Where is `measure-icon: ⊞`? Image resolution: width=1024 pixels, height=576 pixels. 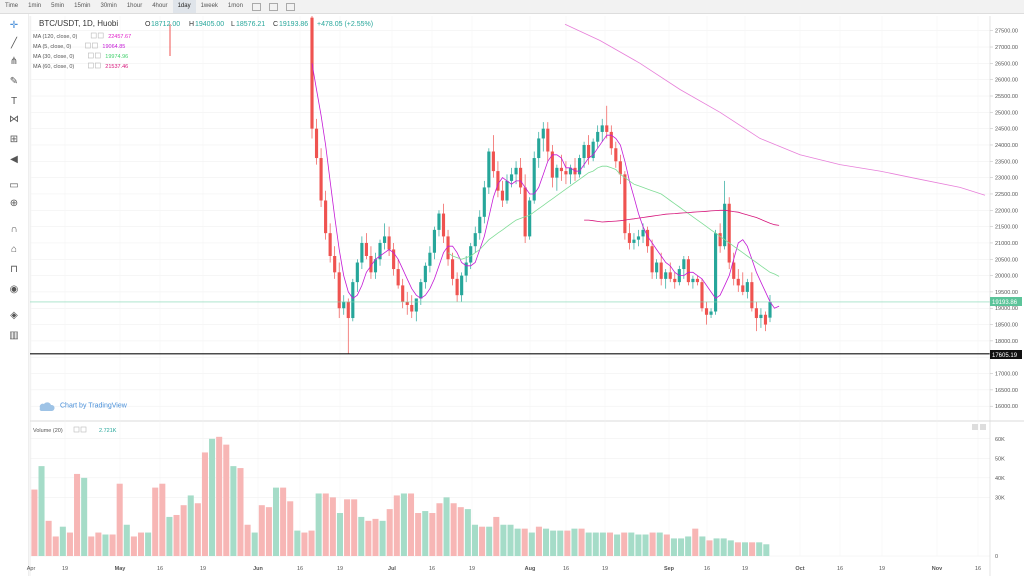
measure-icon: ⊞ is located at coordinates (14, 139).